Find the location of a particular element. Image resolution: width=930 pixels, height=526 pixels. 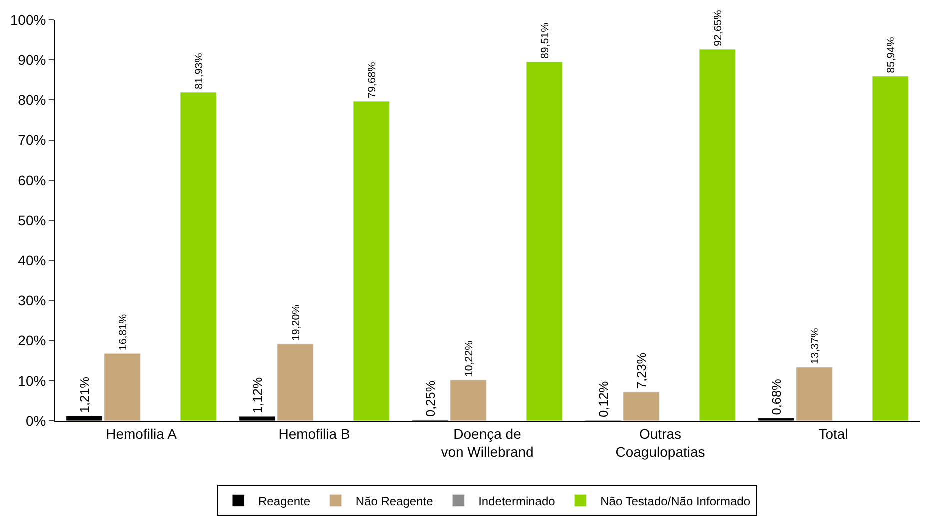

y-tick-label: 100% is located at coordinates (28, 20).